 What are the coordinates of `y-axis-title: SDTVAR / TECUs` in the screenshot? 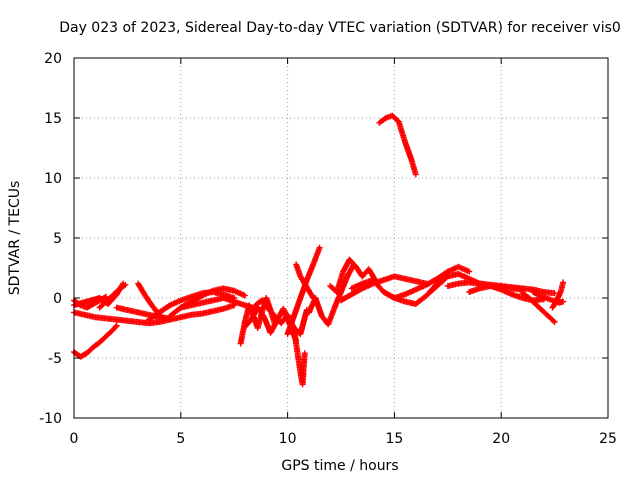 It's located at (15, 238).